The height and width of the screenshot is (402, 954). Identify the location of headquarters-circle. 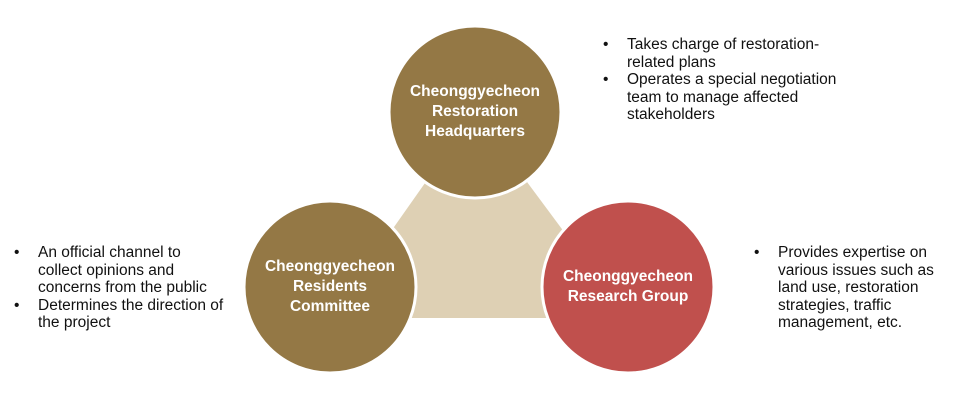
(475, 112).